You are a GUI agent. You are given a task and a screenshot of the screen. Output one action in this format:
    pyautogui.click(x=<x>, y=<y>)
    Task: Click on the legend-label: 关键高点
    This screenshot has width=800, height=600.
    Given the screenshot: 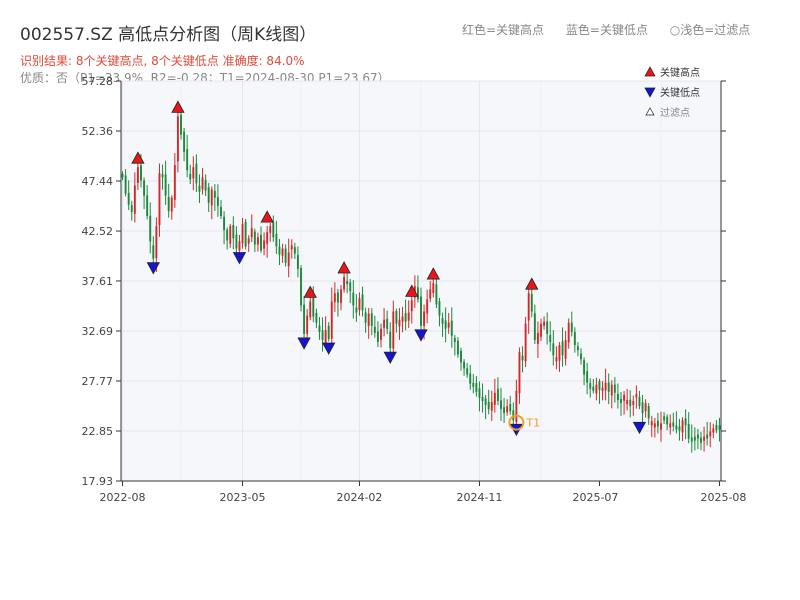 What is the action you would take?
    pyautogui.click(x=680, y=72)
    